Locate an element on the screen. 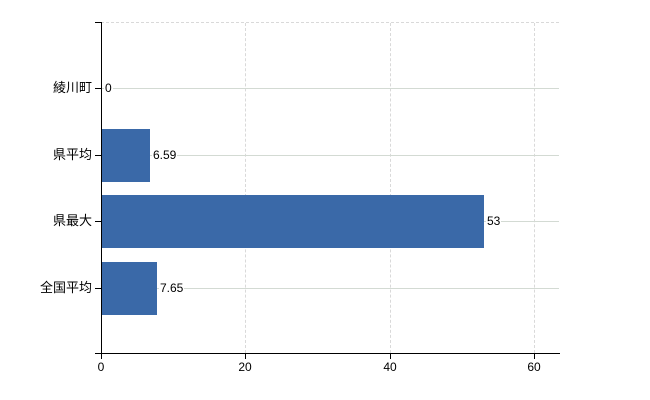  bar-value-label: 6.59 is located at coordinates (165, 155).